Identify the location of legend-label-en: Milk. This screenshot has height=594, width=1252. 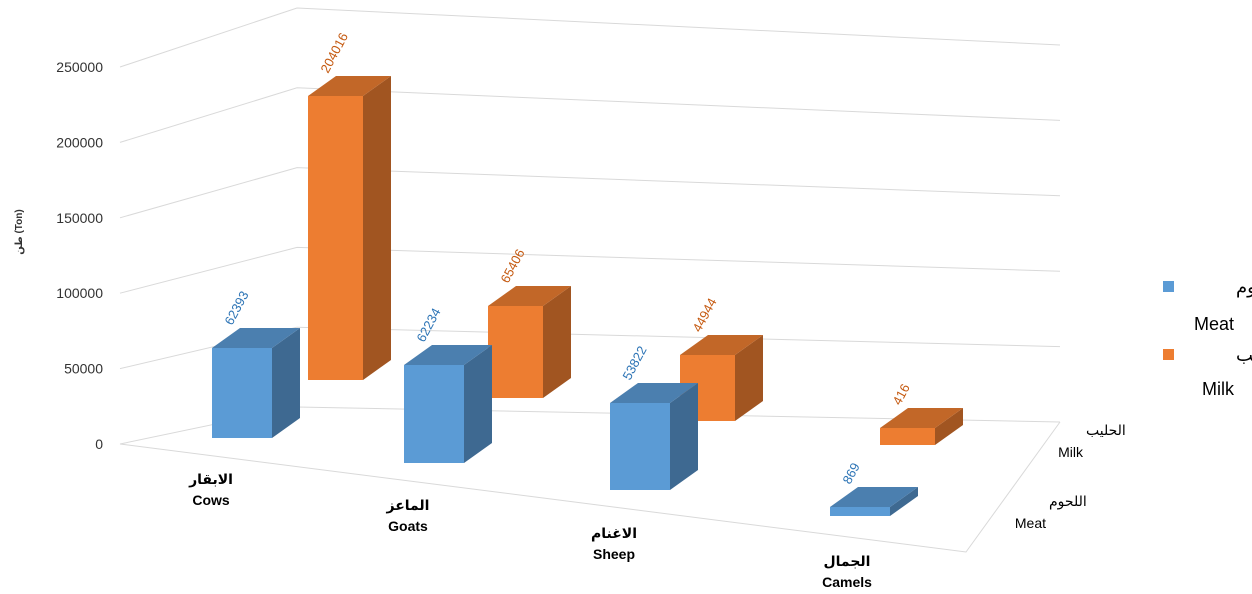
(1218, 389).